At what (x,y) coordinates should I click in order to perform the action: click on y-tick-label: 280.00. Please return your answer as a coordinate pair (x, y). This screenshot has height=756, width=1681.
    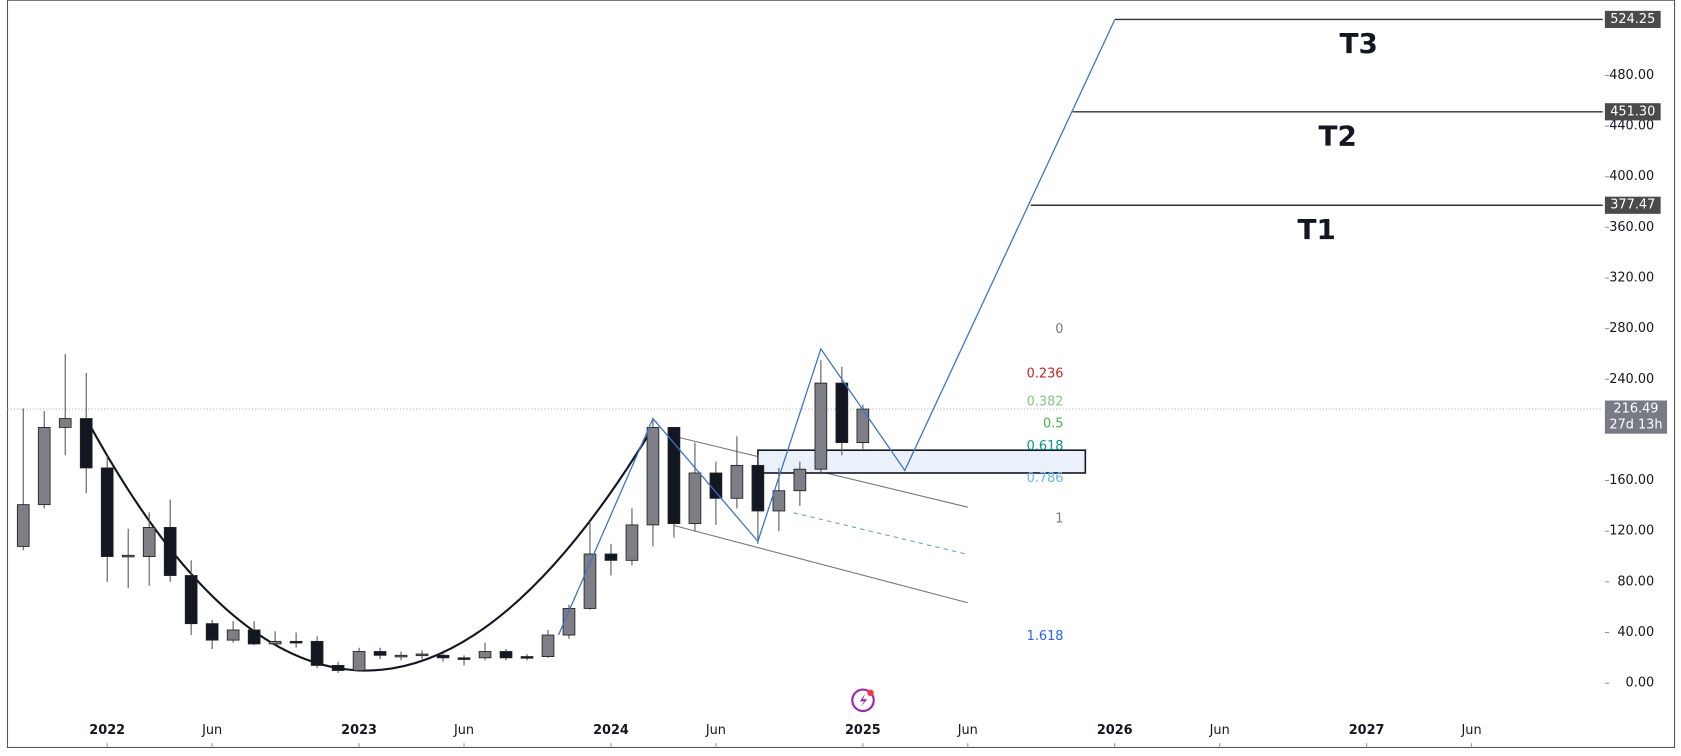
    Looking at the image, I should click on (1631, 328).